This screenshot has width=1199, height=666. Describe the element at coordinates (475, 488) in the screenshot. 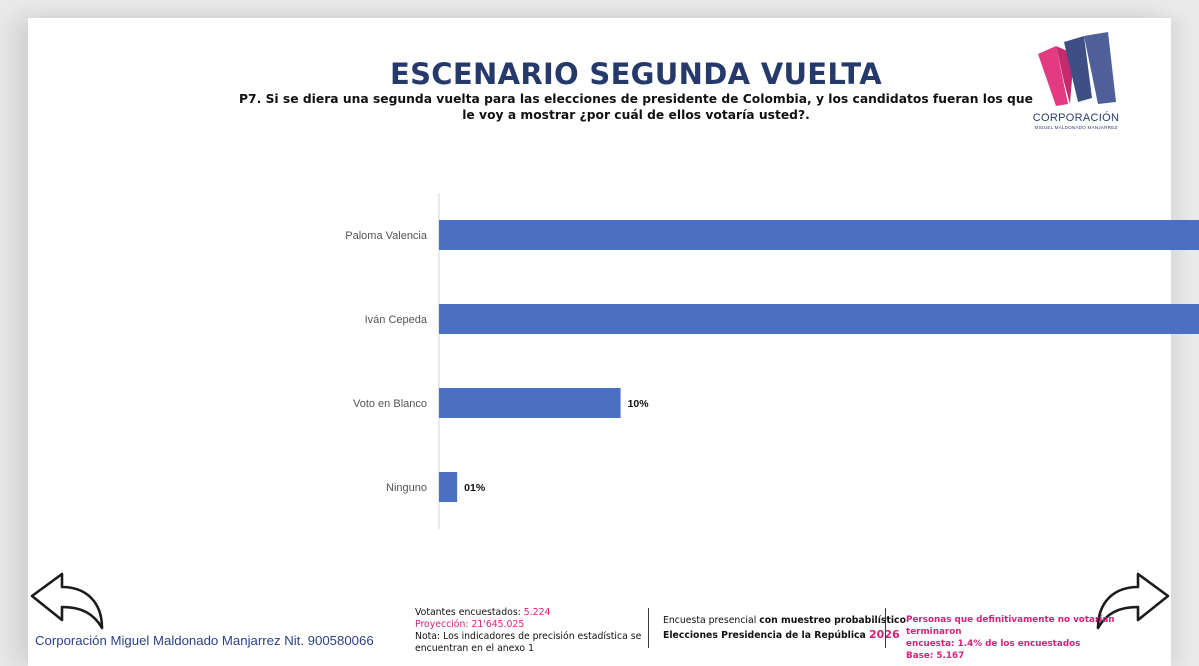

I see `data-label: 01%` at that location.